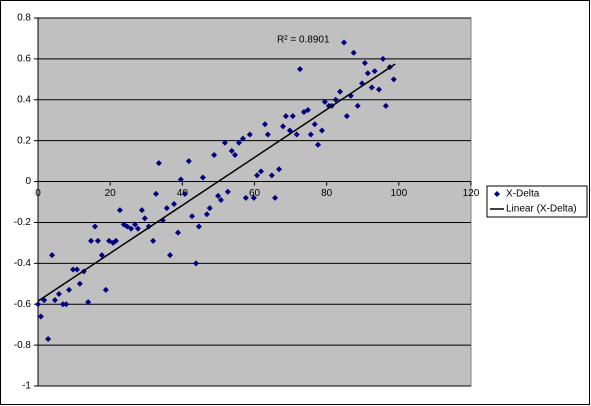 The height and width of the screenshot is (406, 591). What do you see at coordinates (38, 193) in the screenshot?
I see `x-tick-label: 0` at bounding box center [38, 193].